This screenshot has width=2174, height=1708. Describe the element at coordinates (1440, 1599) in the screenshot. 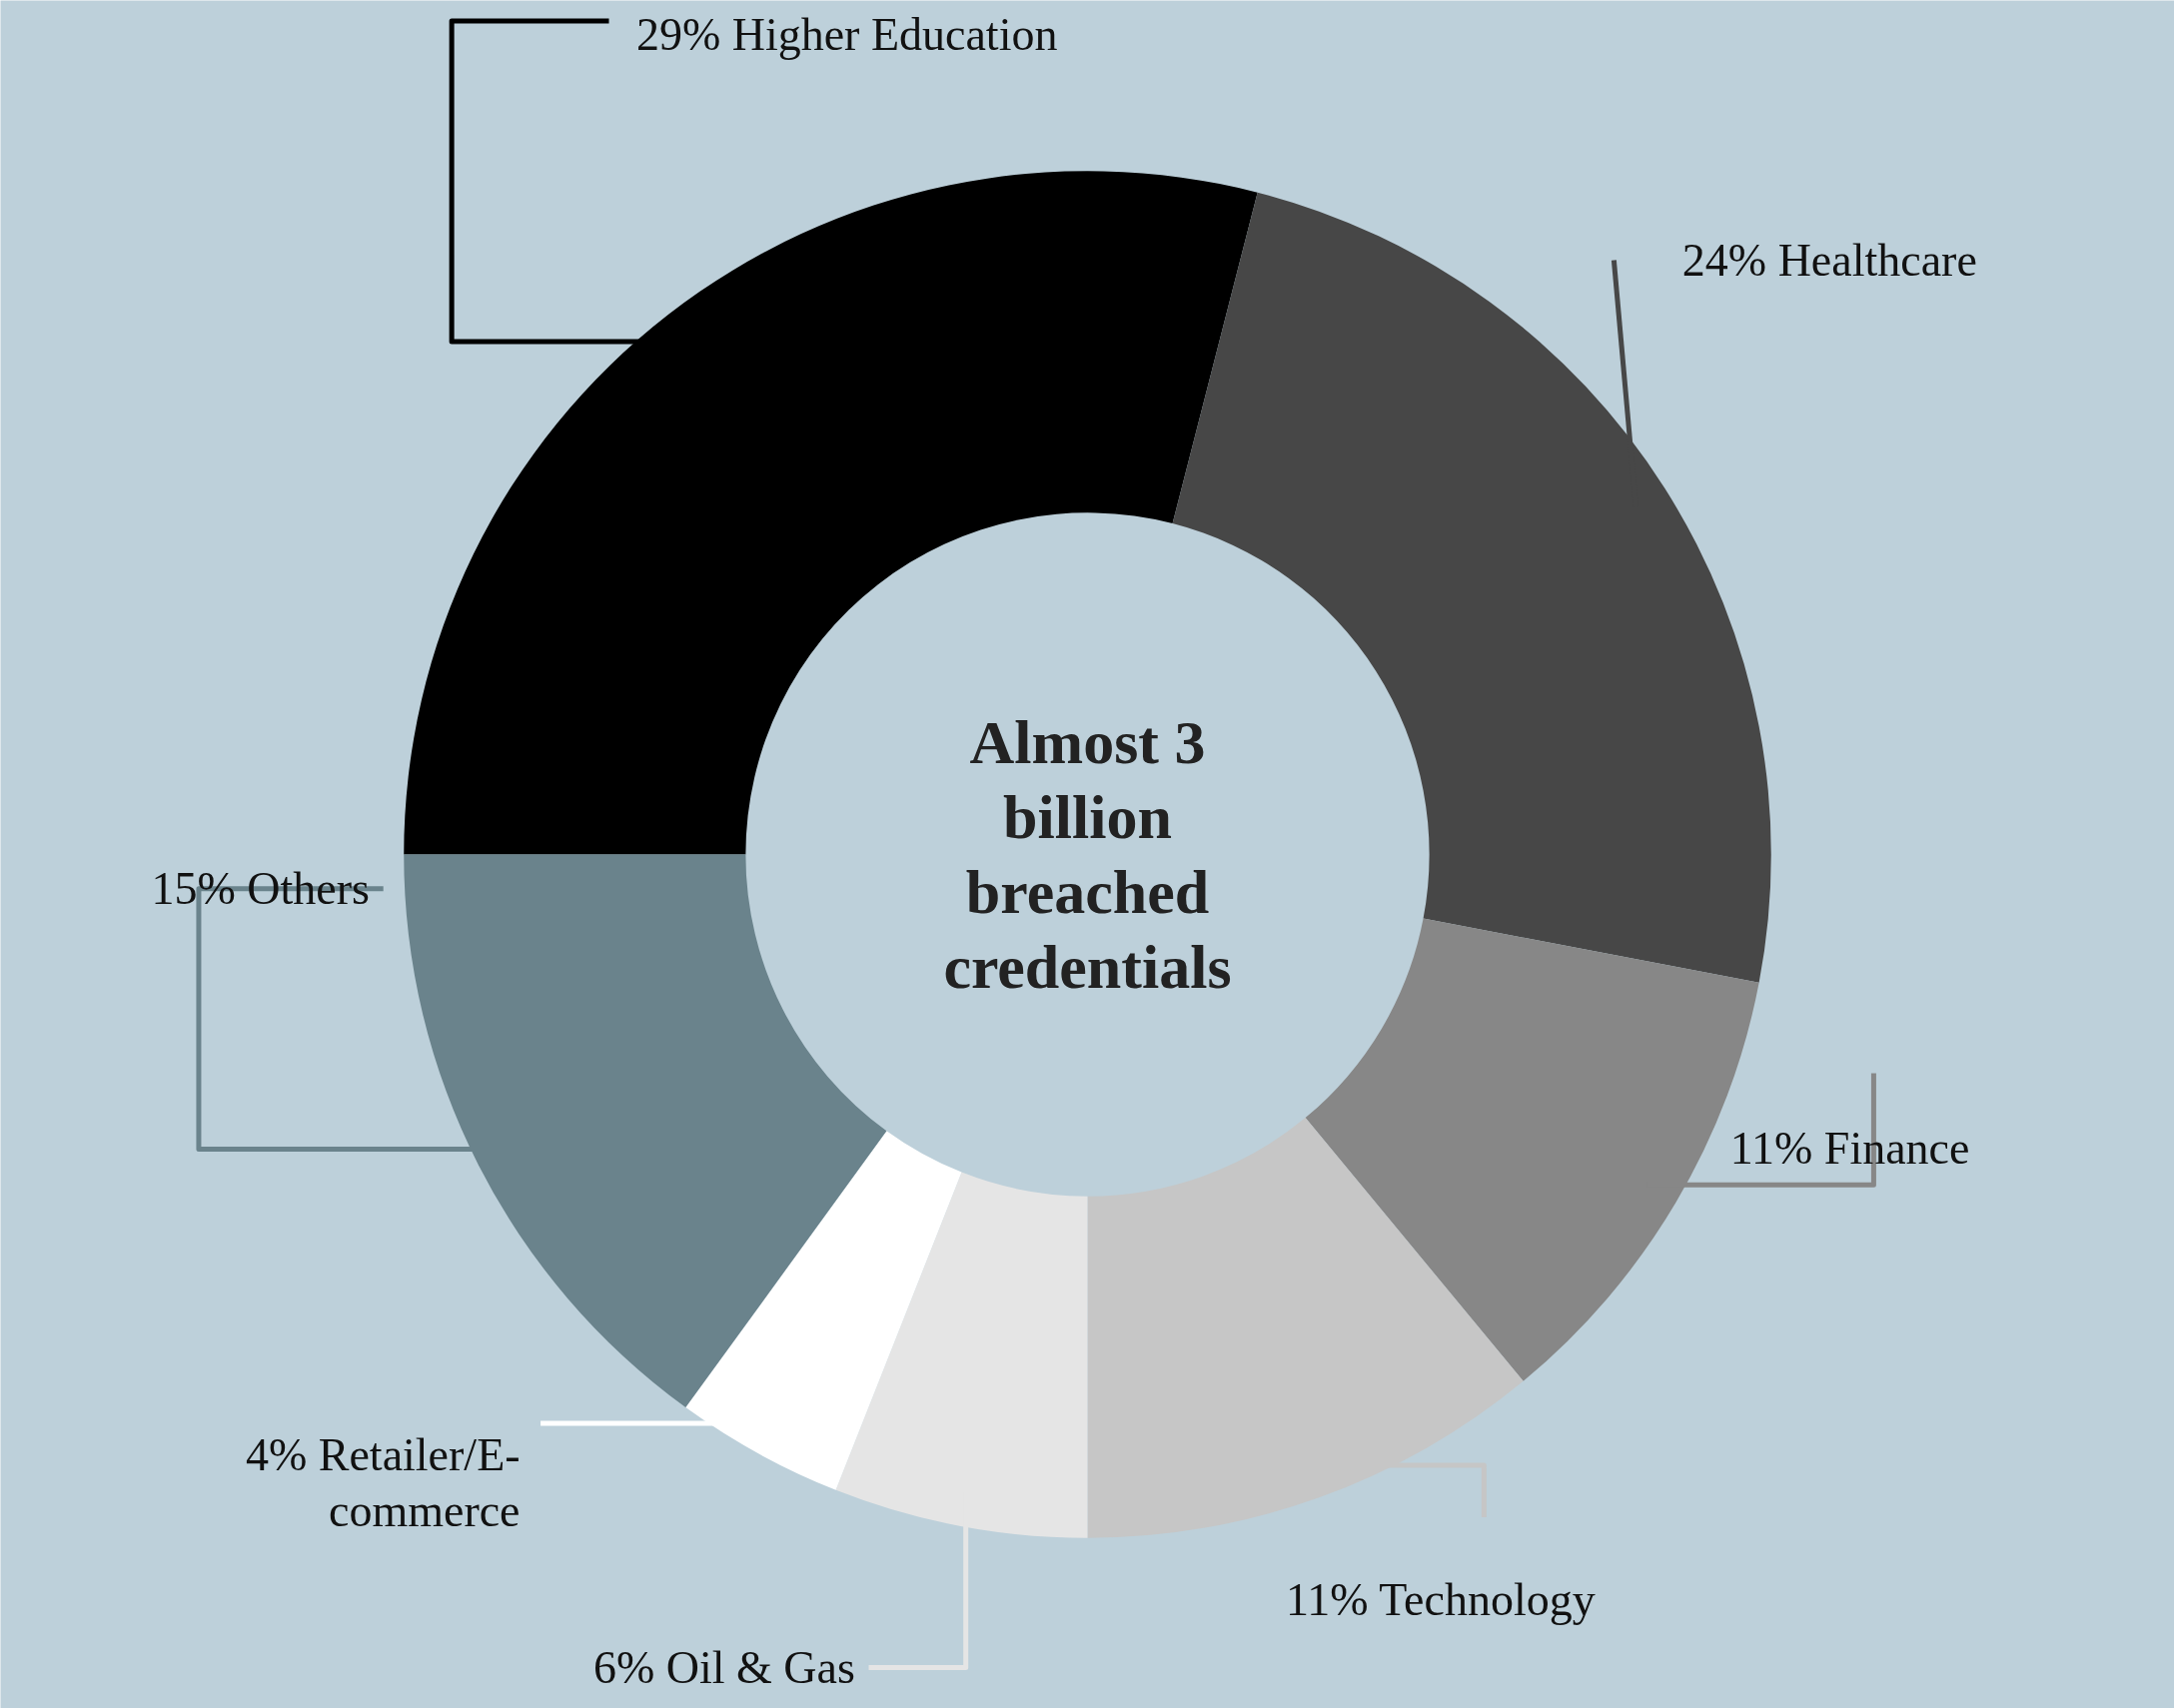

I see `slice-label: 11% Technology` at that location.